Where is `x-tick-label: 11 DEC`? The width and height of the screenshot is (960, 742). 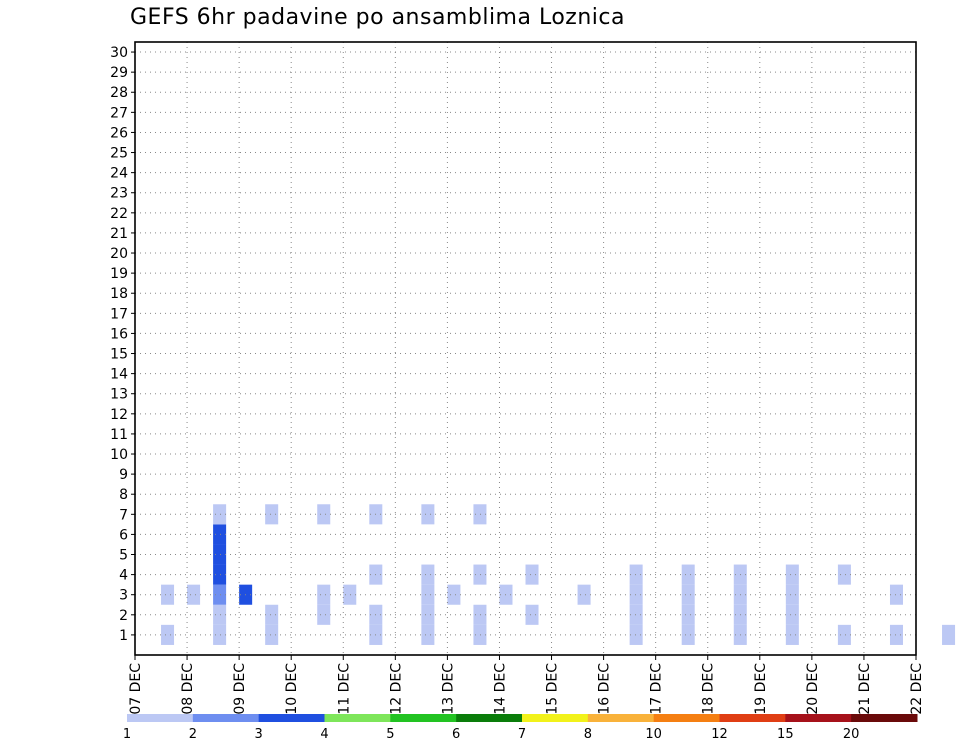
x-tick-label: 11 DEC is located at coordinates (344, 689).